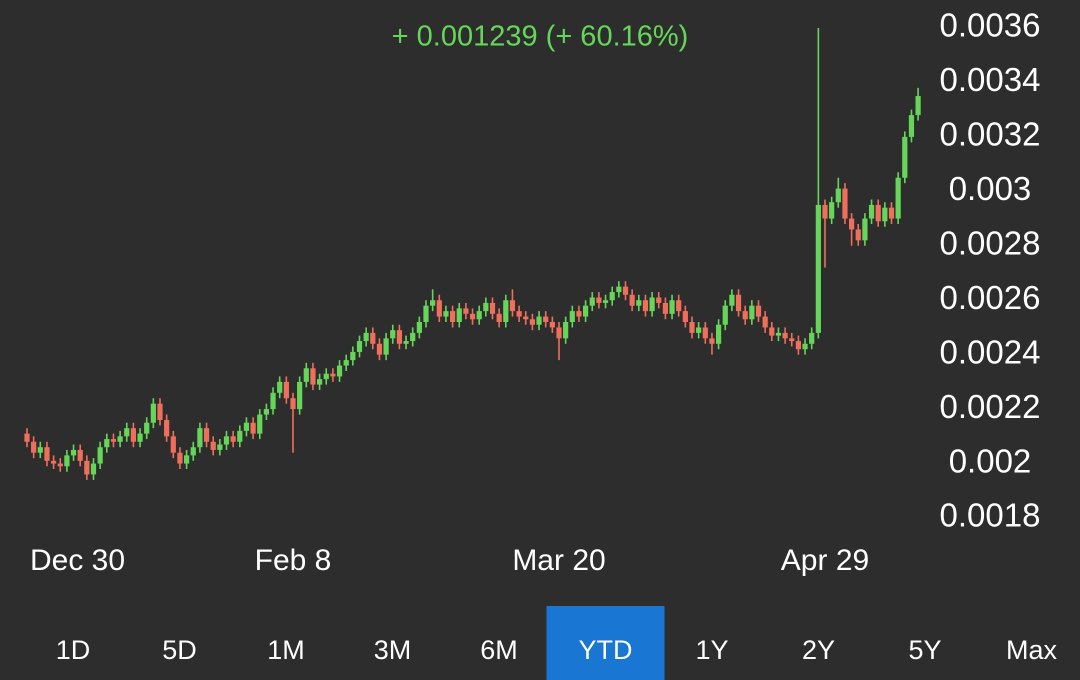 Image resolution: width=1080 pixels, height=680 pixels. What do you see at coordinates (393, 650) in the screenshot?
I see `range-tab: 3M` at bounding box center [393, 650].